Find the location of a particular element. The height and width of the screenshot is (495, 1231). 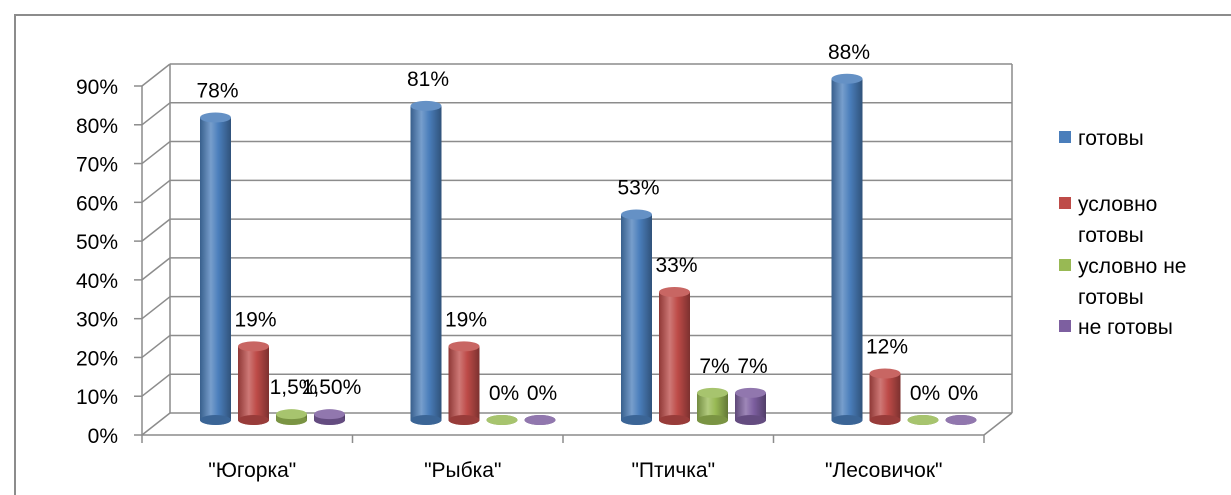

y-tick-label: 80% is located at coordinates (97, 126).